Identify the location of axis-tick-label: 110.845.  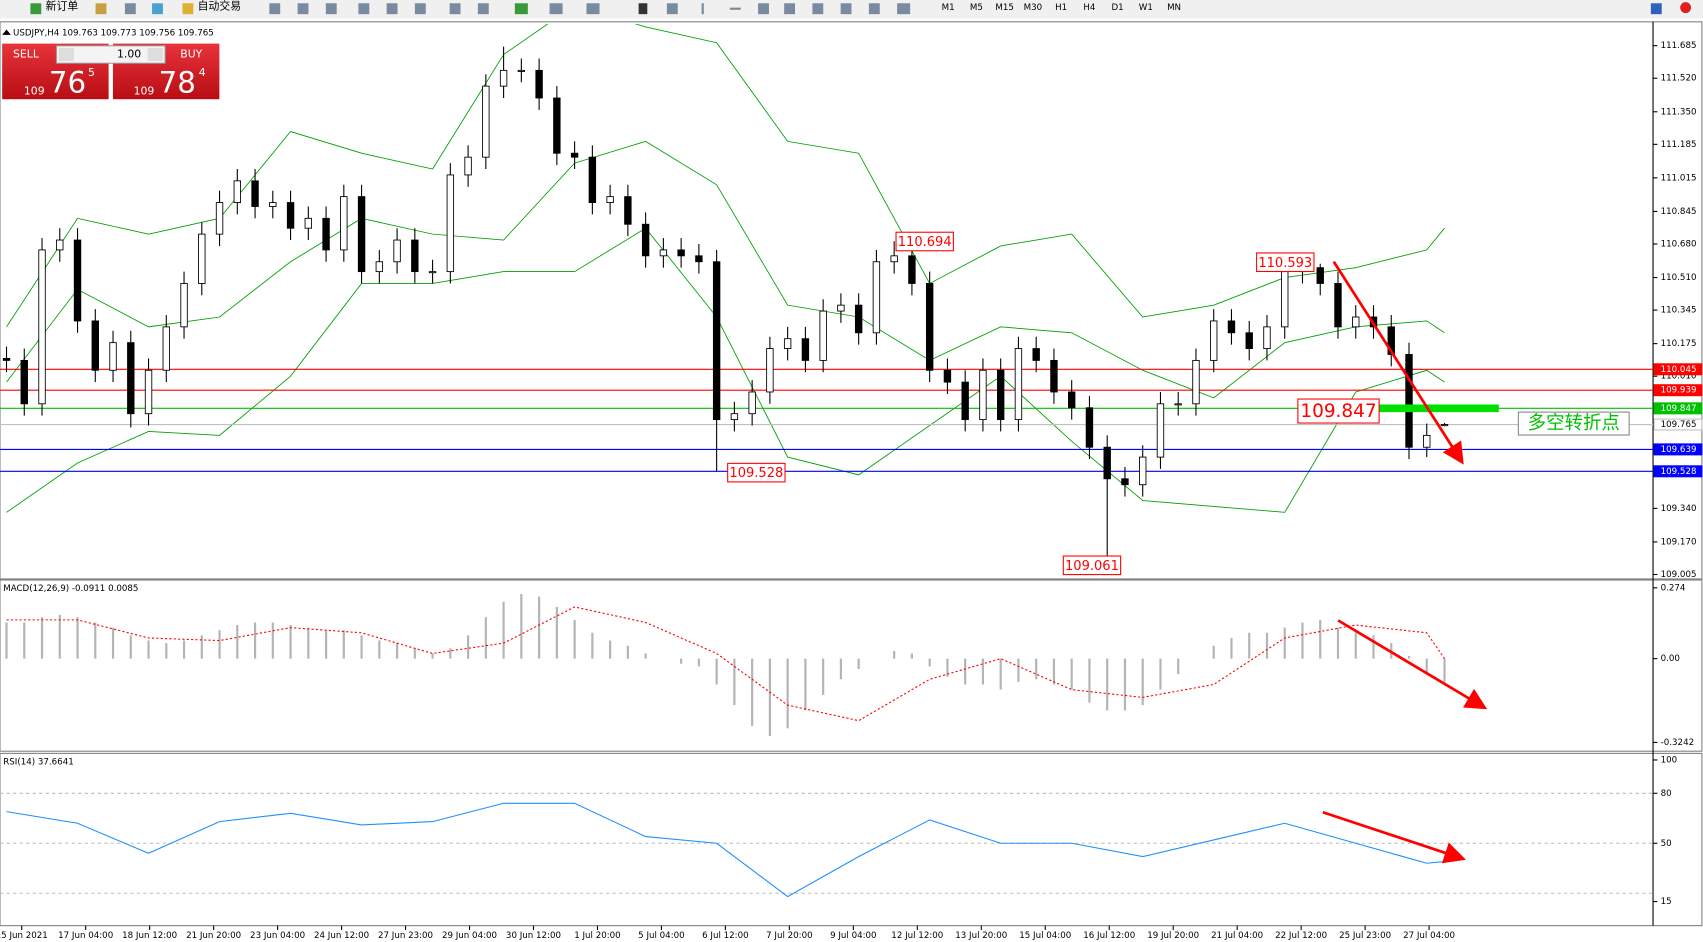
(1679, 212).